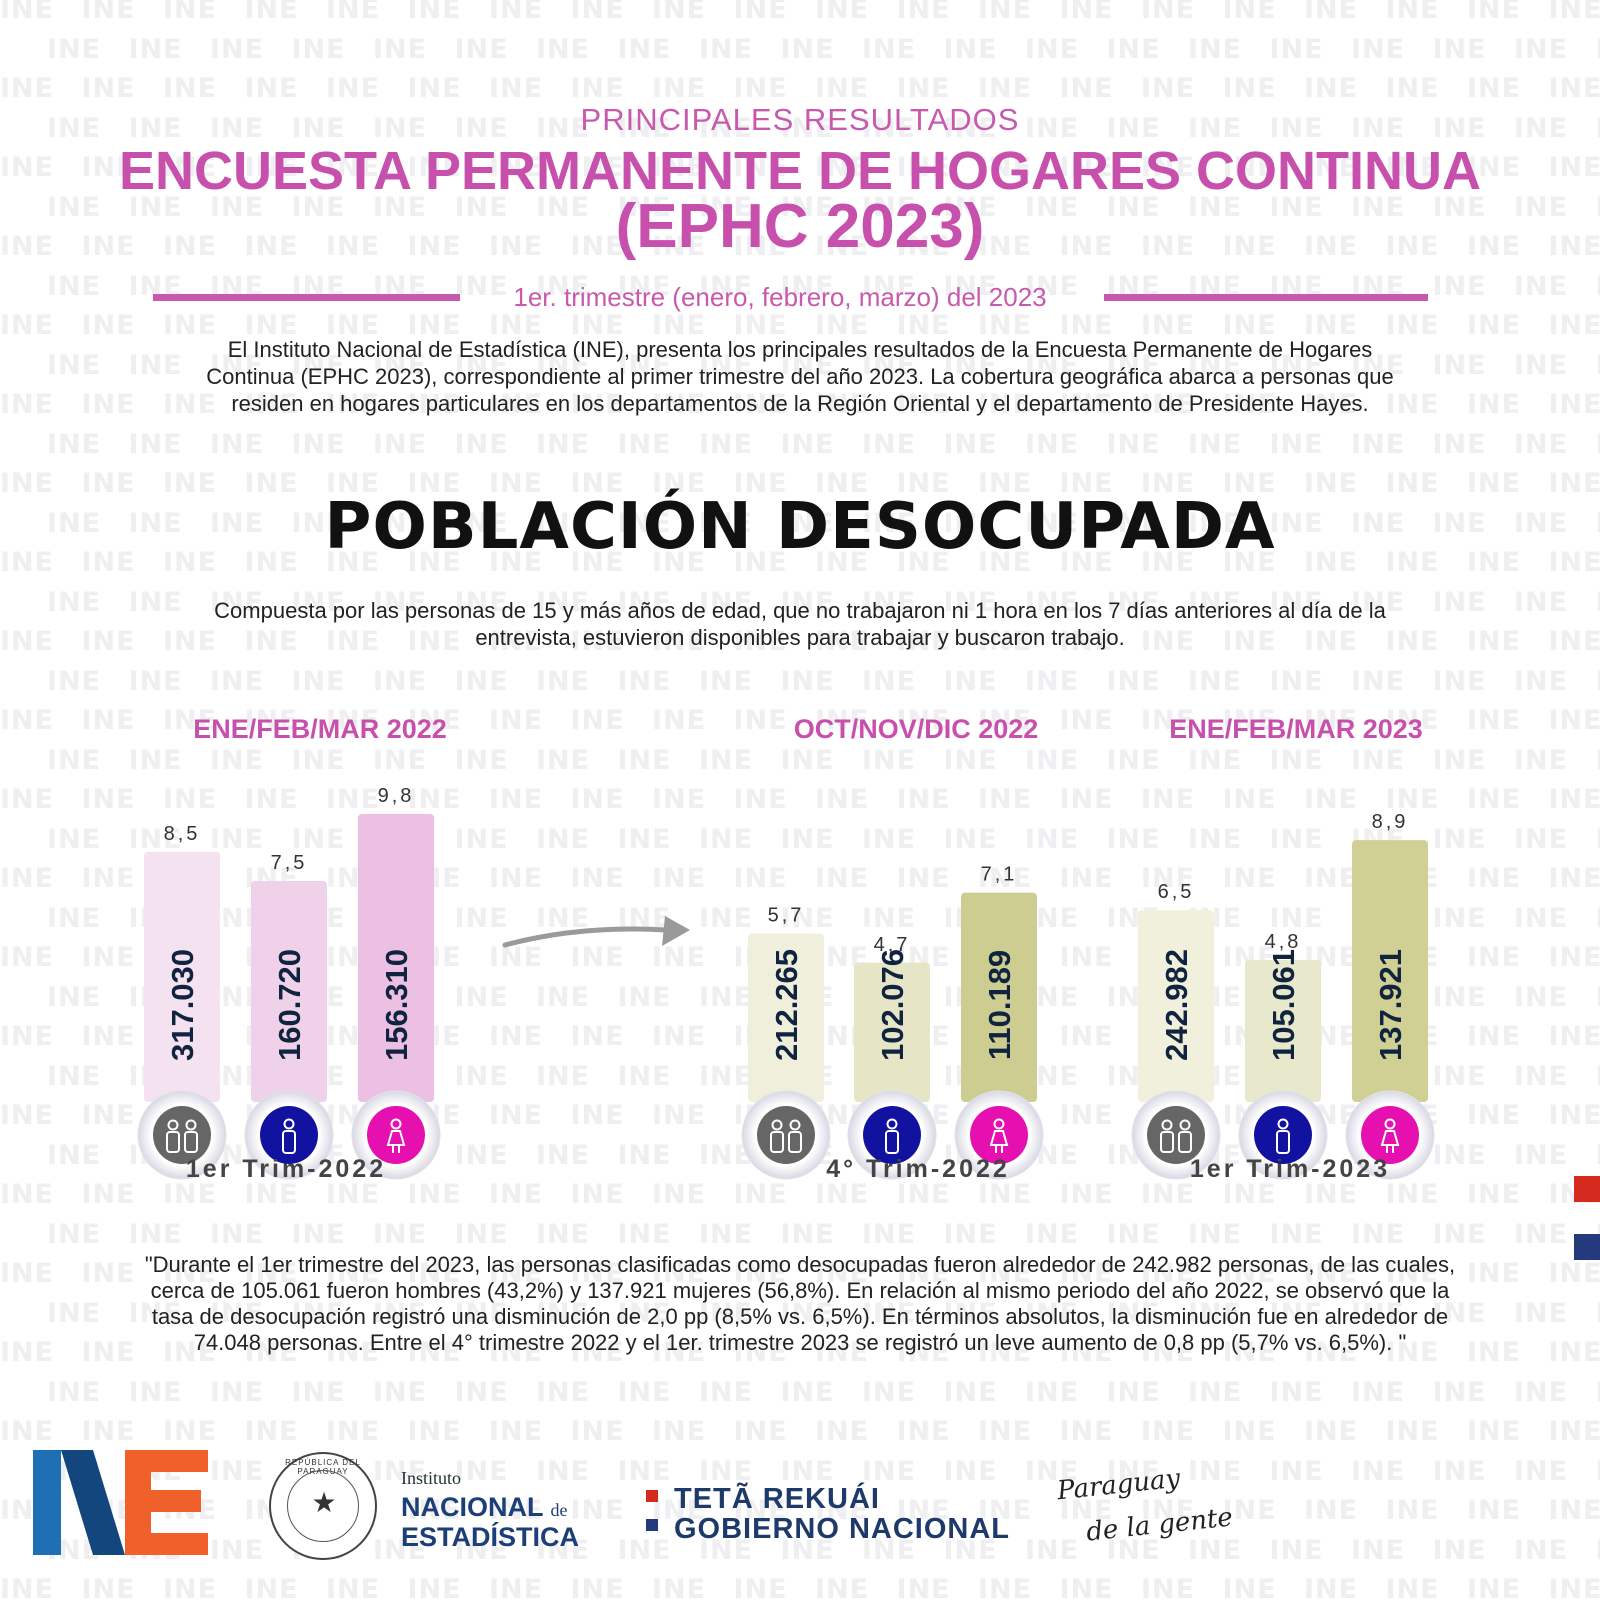 The image size is (1600, 1600). I want to click on rate-label: 6,5, so click(1176, 892).